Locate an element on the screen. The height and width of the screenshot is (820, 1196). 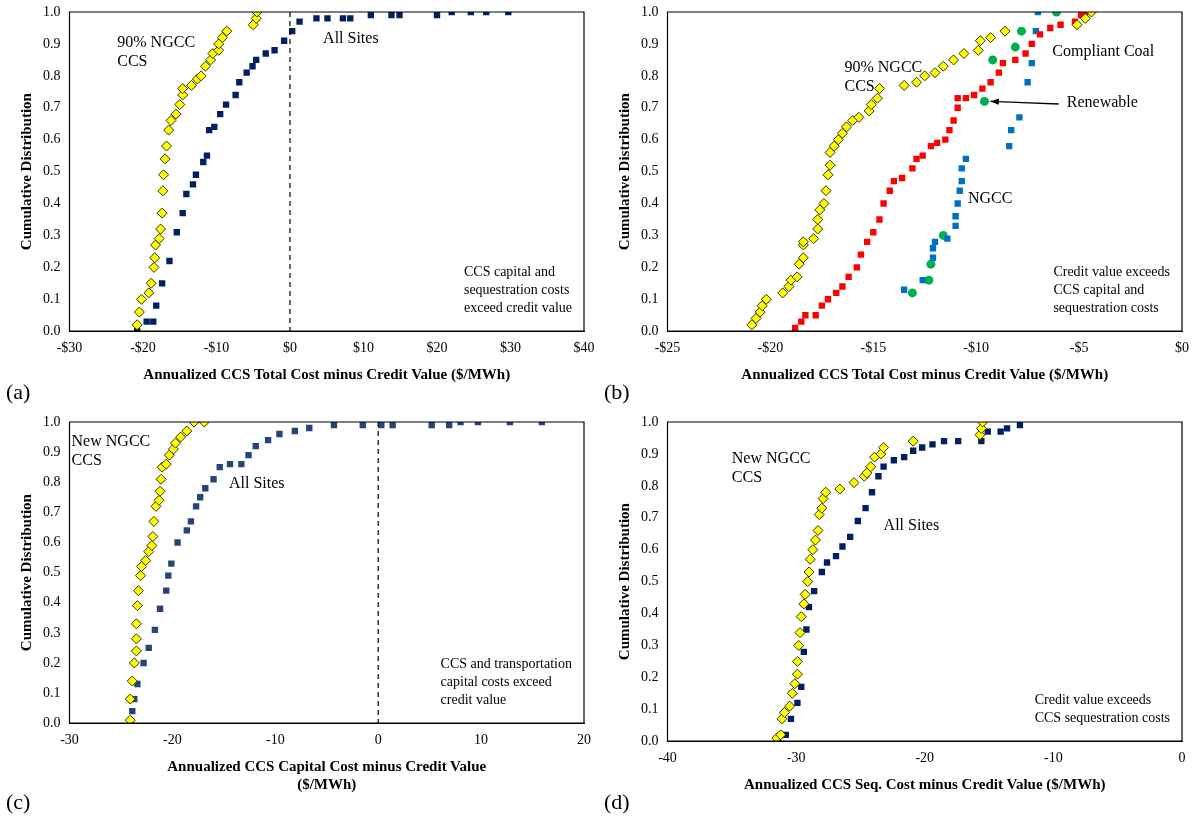
annotation: CCS and transportation capital costs exceed credit value is located at coordinates (506, 681).